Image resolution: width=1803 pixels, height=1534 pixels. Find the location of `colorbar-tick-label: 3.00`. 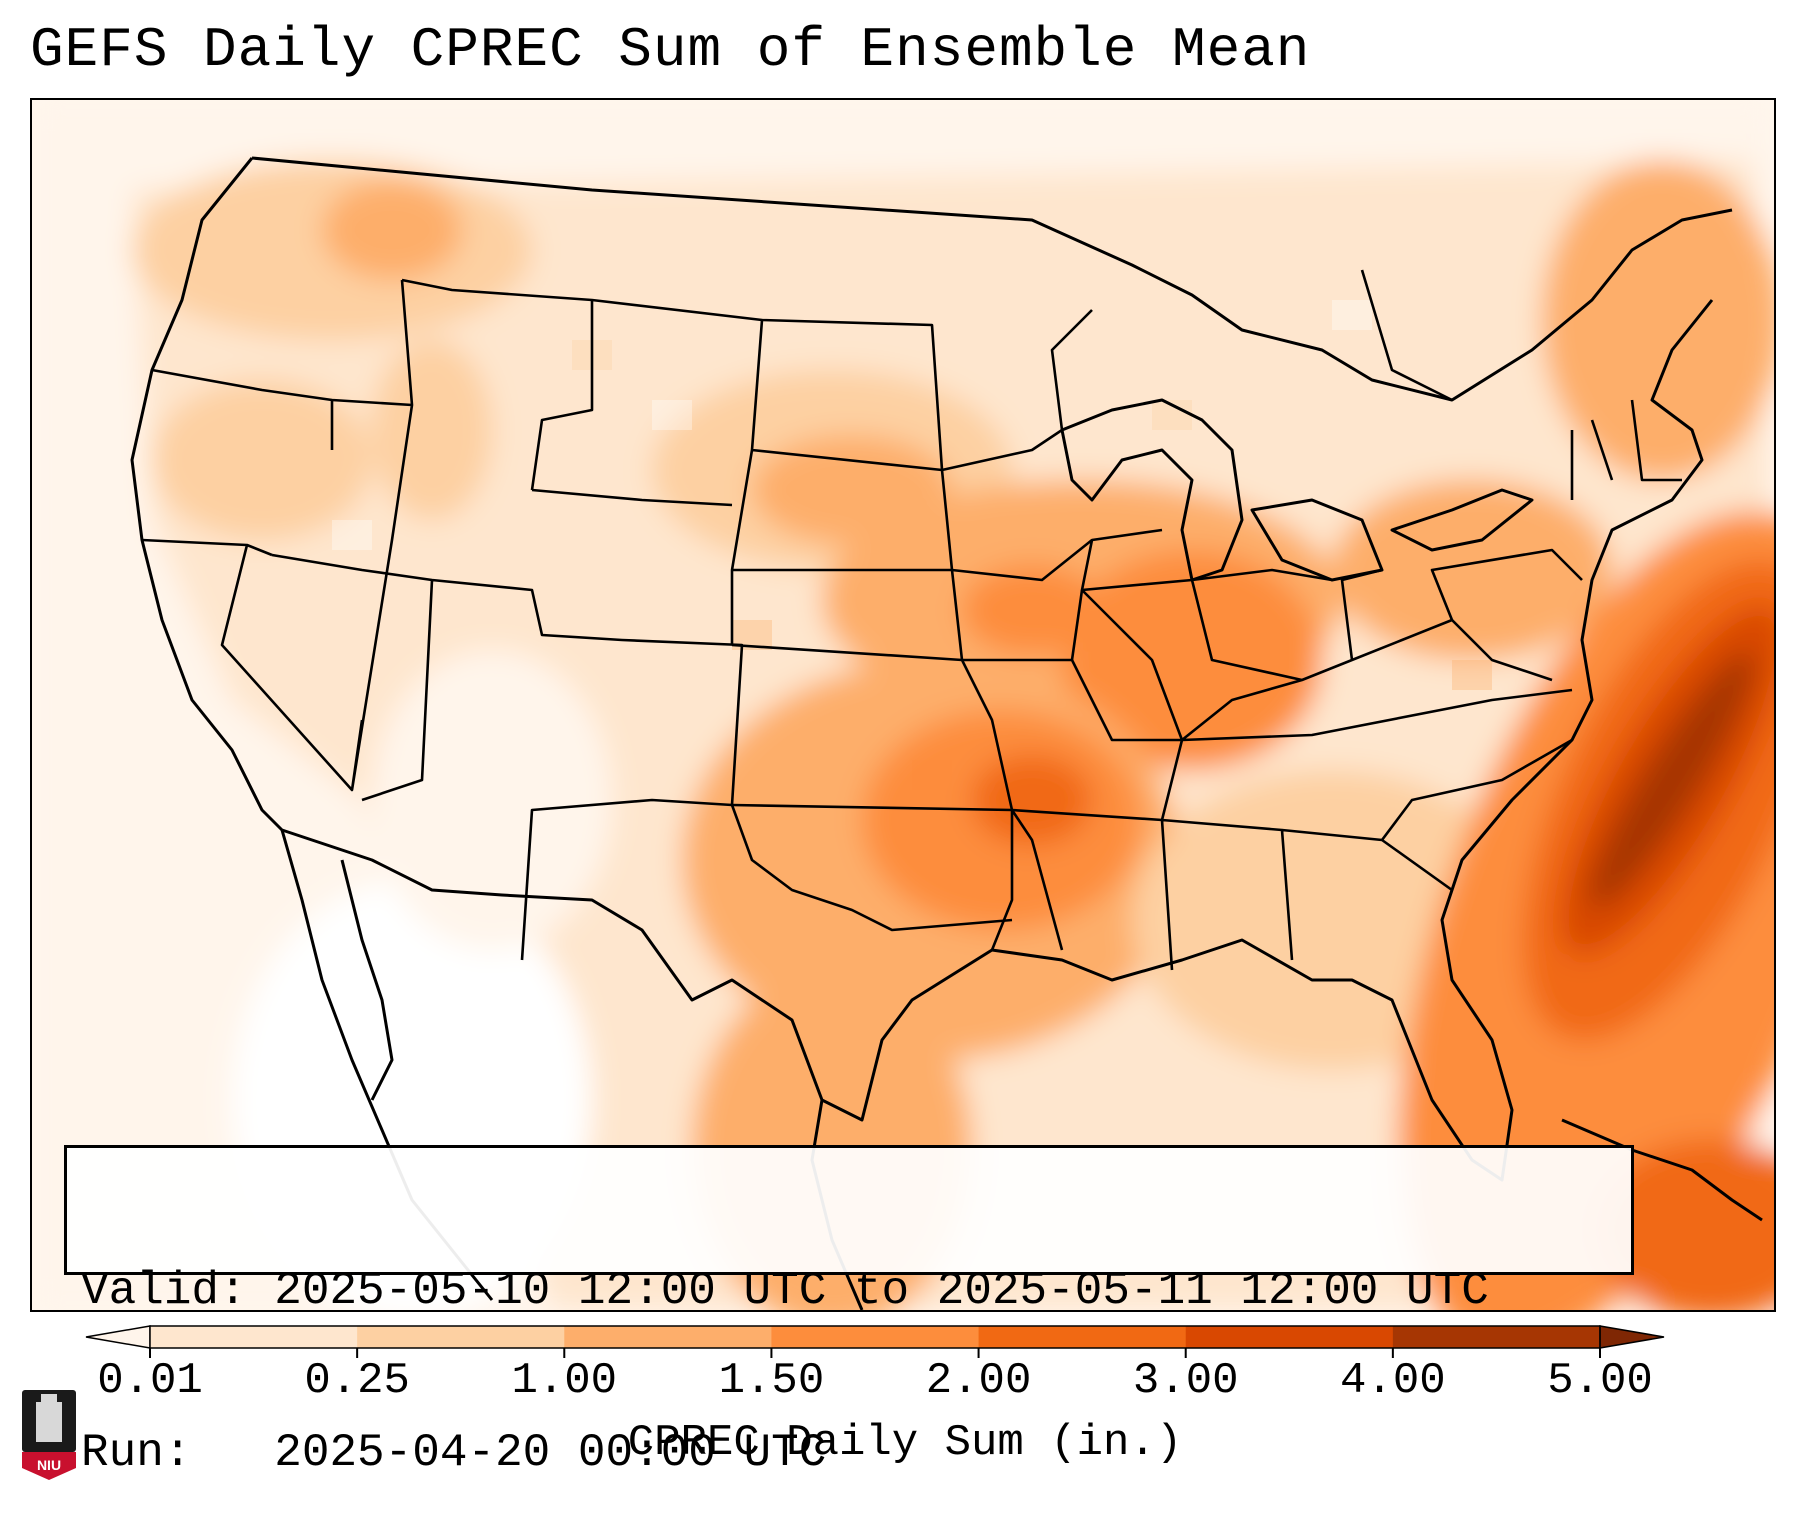

colorbar-tick-label: 3.00 is located at coordinates (1185, 1381).